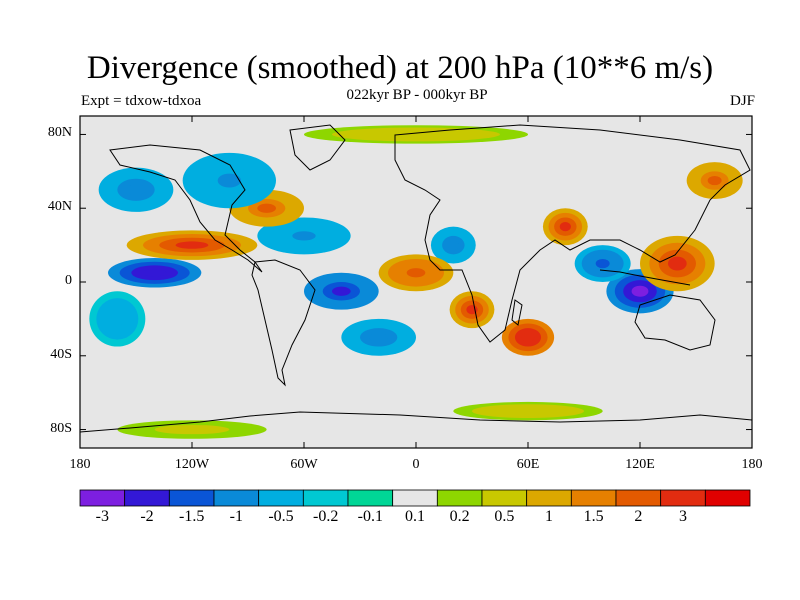  I want to click on coastline-indonesia, so click(645, 277).